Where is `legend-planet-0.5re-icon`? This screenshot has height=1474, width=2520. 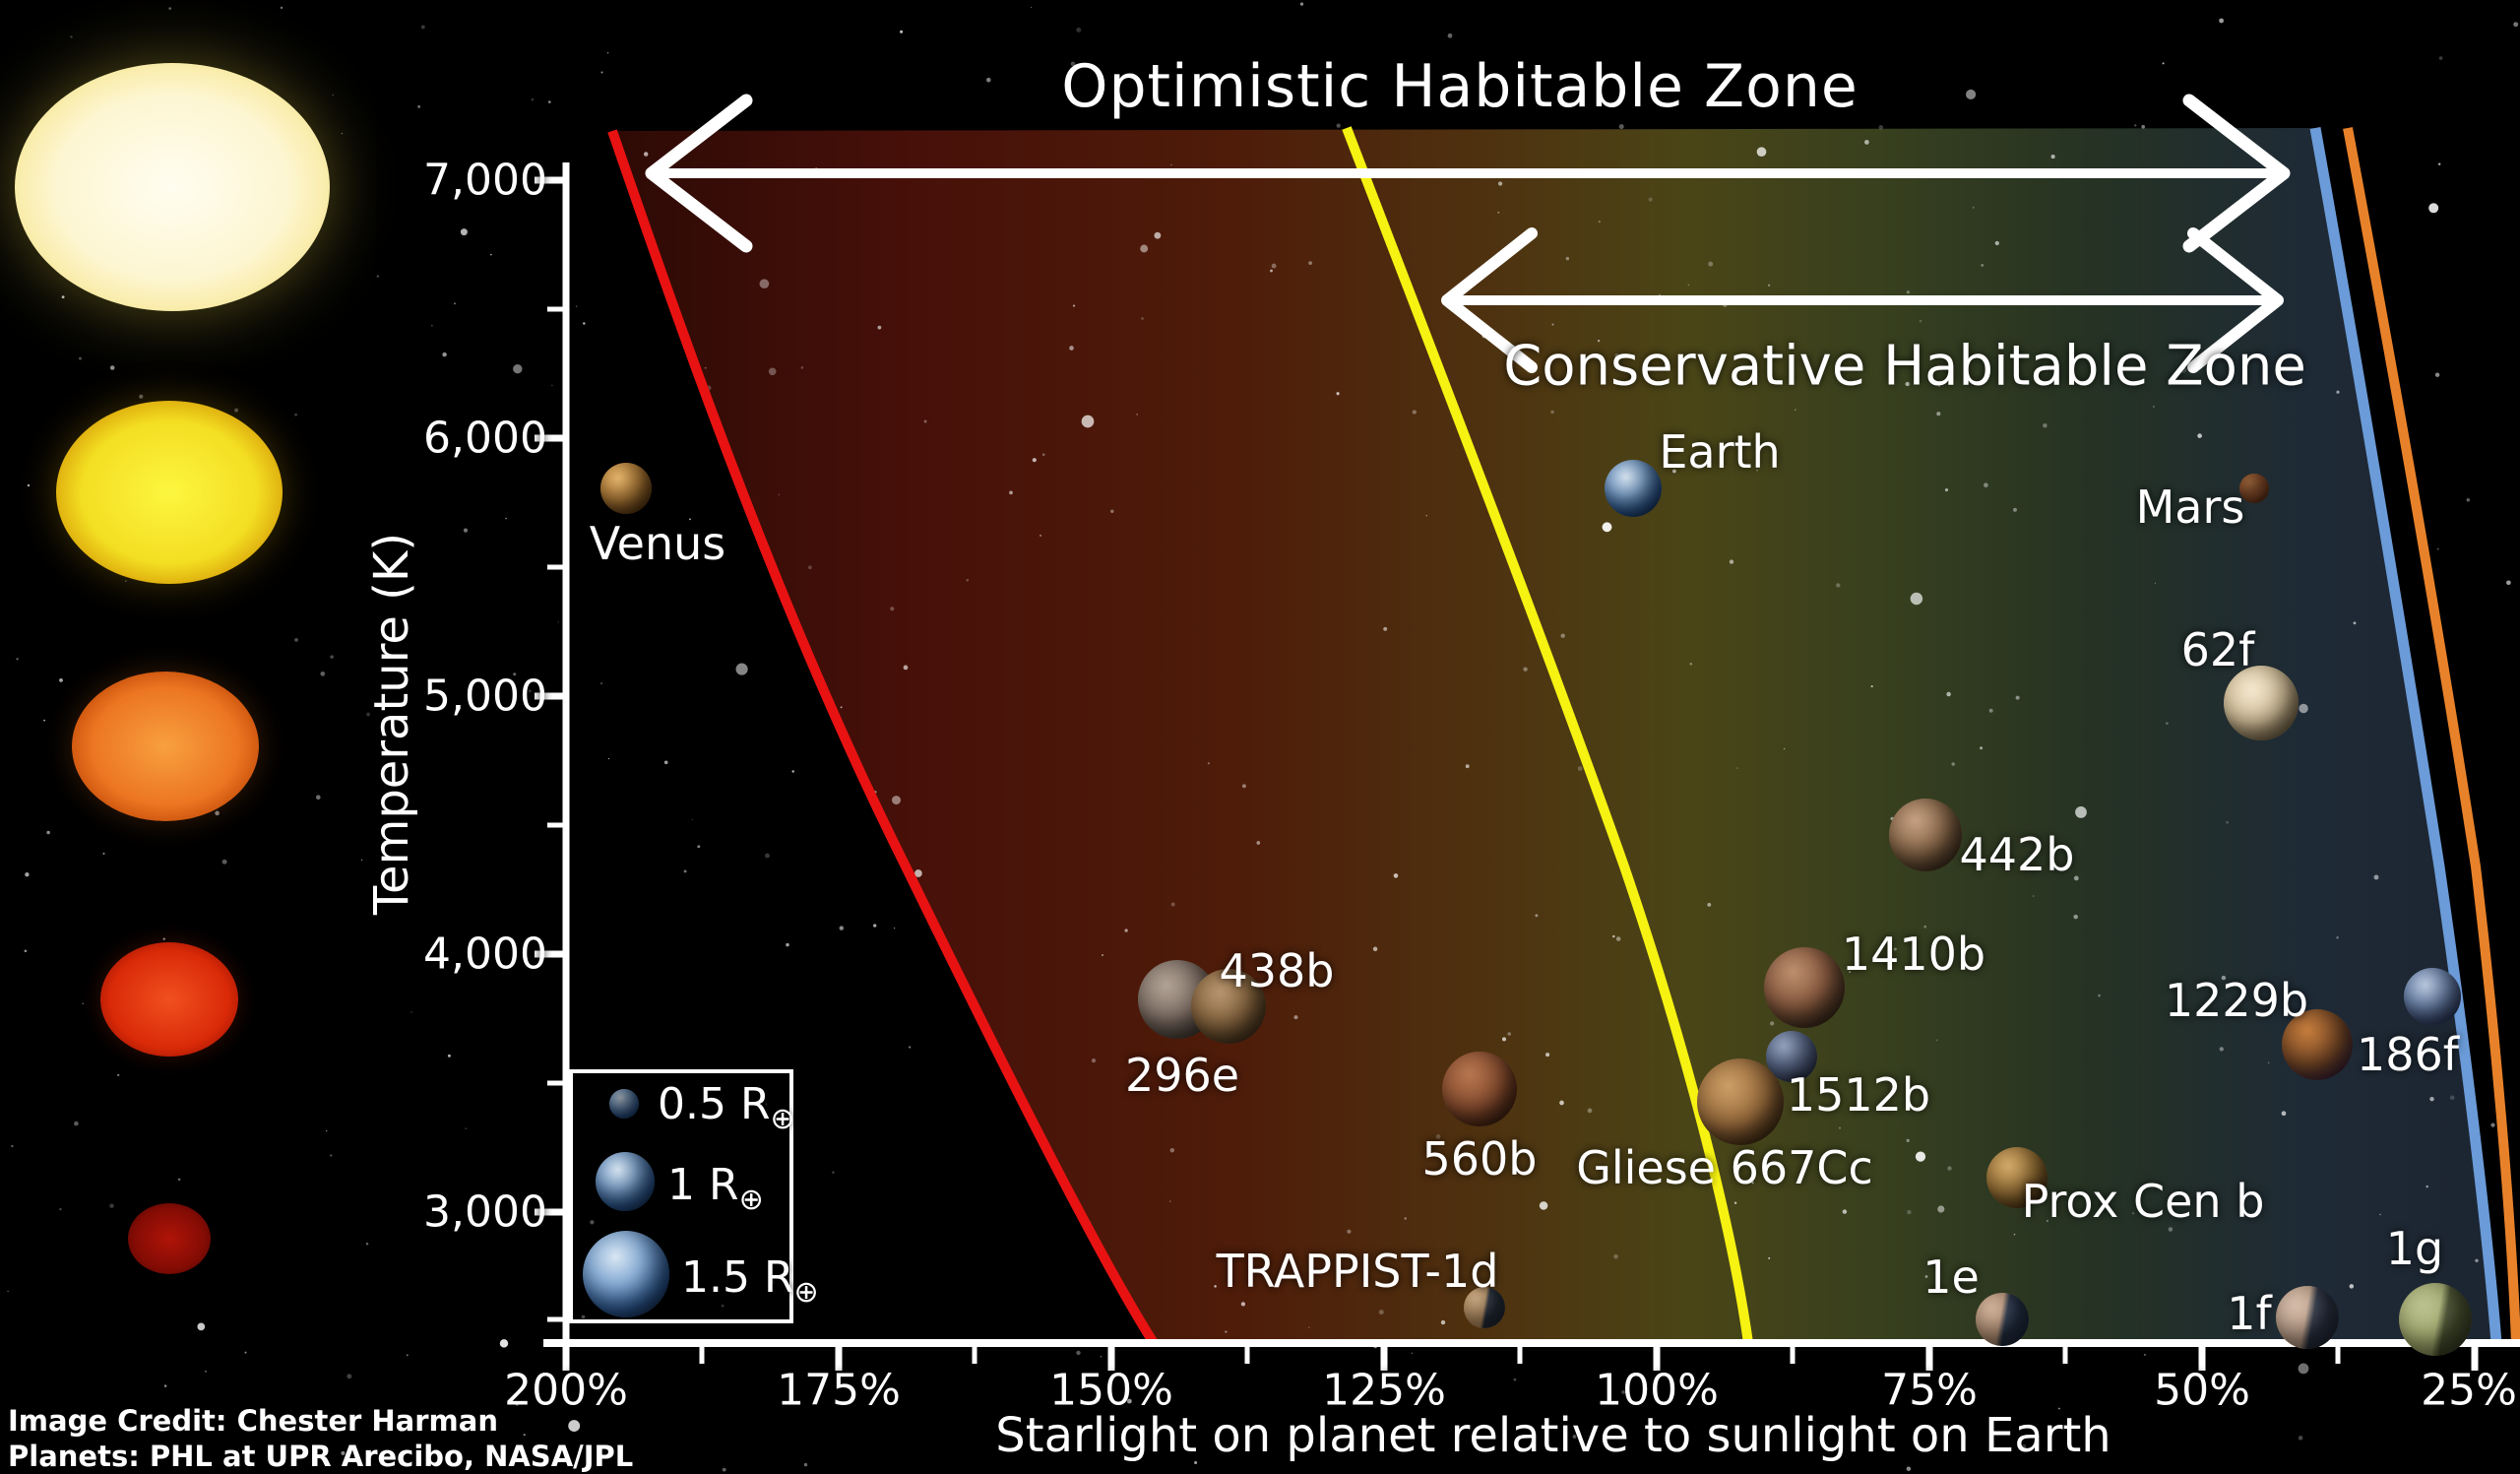 legend-planet-0.5re-icon is located at coordinates (624, 1104).